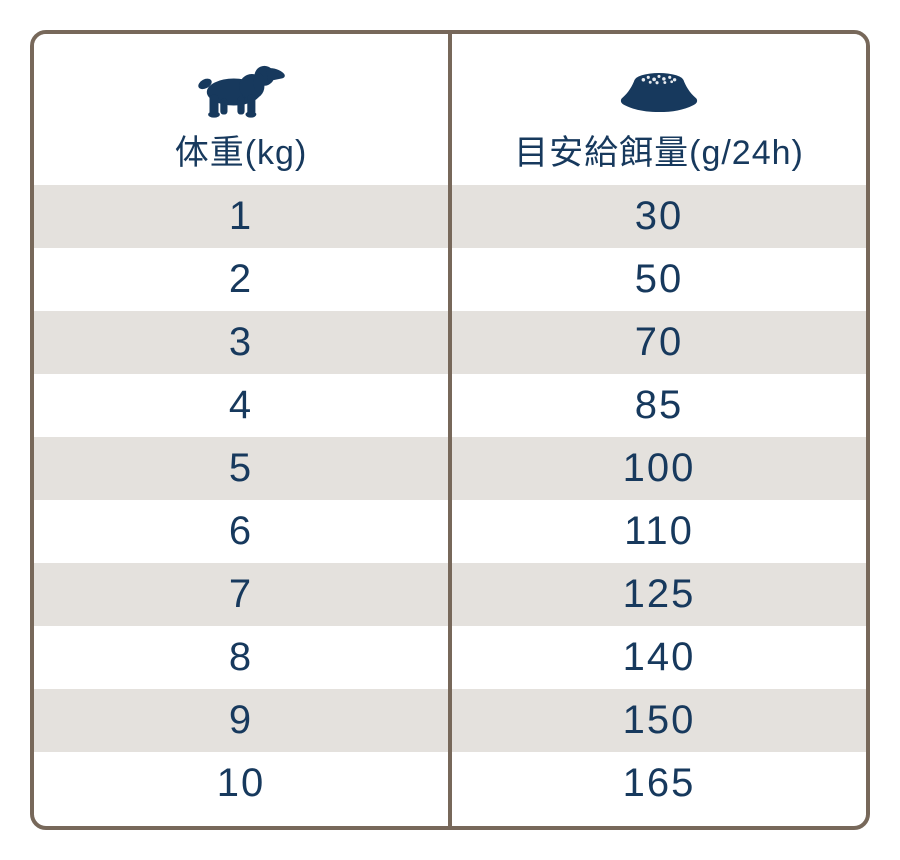  Describe the element at coordinates (241, 92) in the screenshot. I see `dog-icon` at that location.